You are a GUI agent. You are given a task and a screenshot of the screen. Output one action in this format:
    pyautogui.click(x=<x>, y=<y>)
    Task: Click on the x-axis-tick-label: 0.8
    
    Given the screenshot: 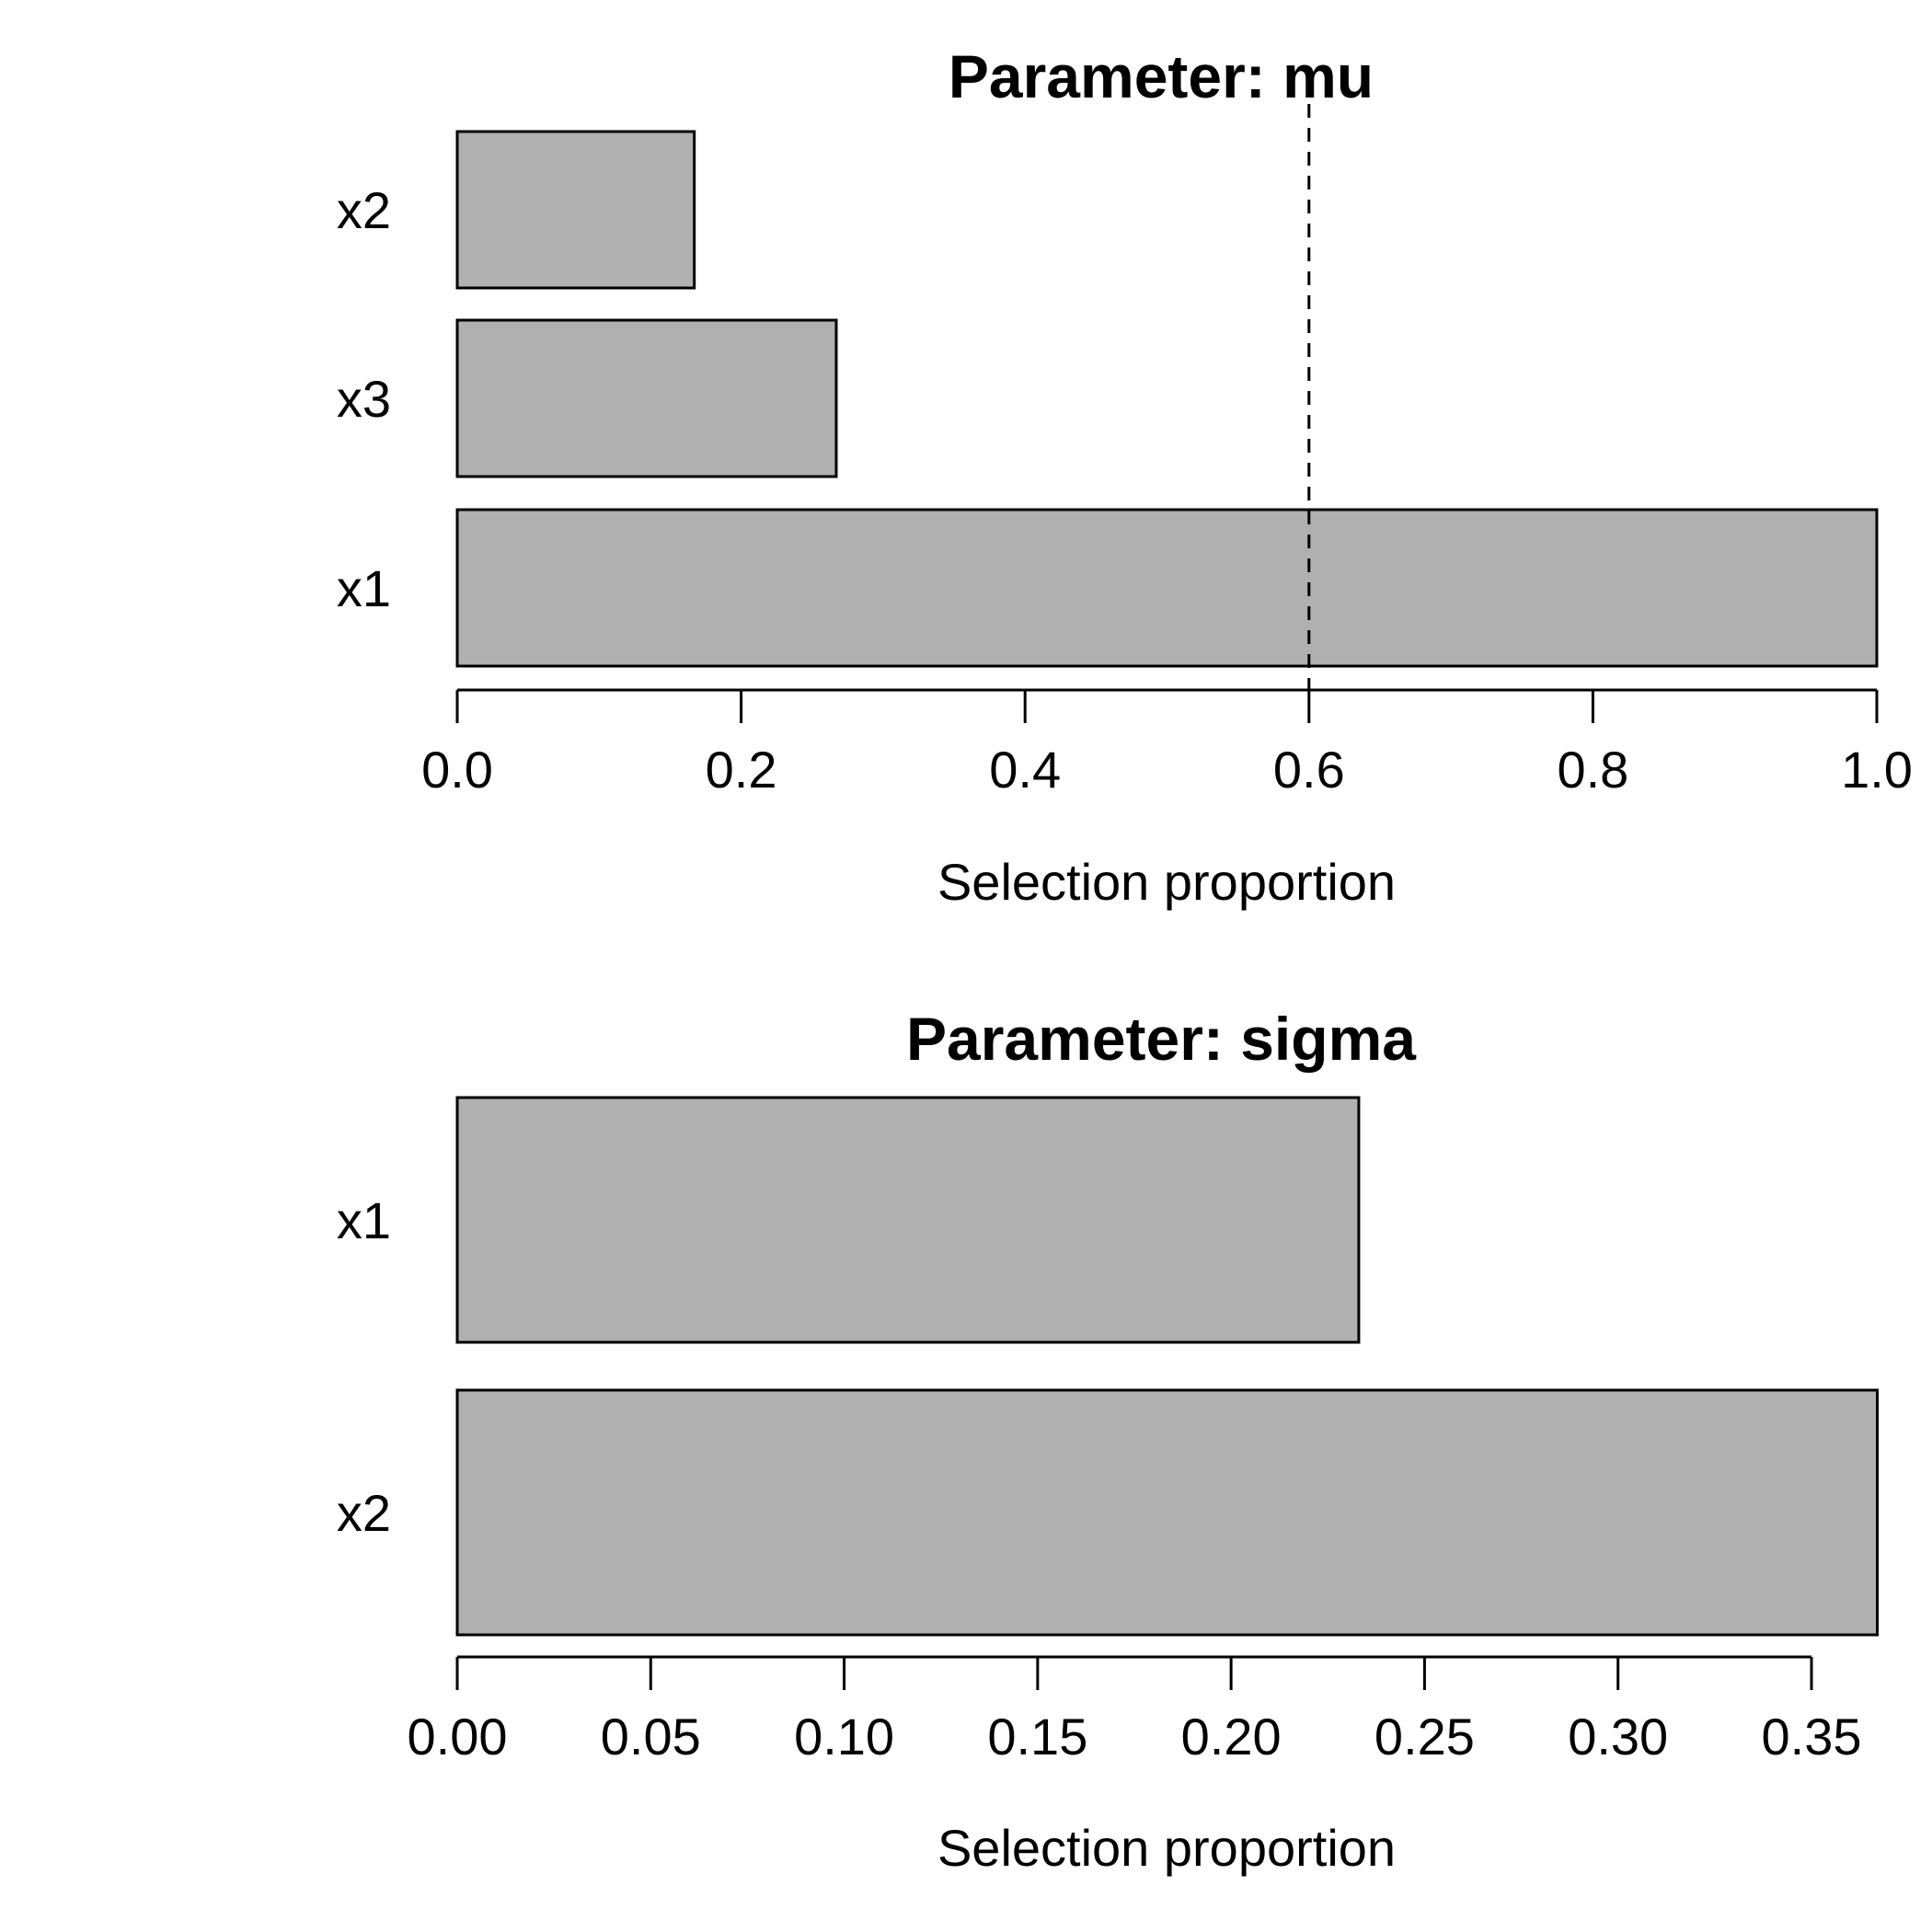 What is the action you would take?
    pyautogui.click(x=1592, y=770)
    